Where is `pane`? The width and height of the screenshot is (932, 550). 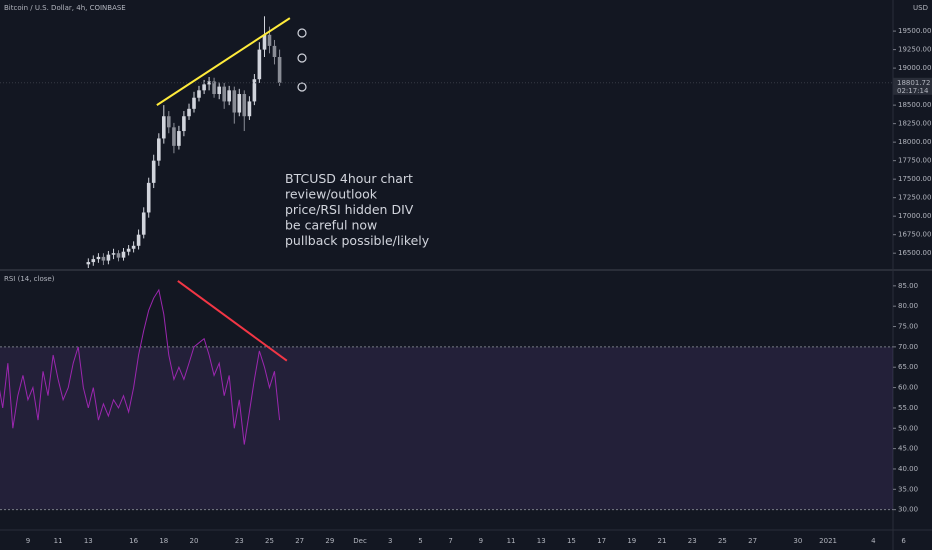
pane is located at coordinates (184, 142).